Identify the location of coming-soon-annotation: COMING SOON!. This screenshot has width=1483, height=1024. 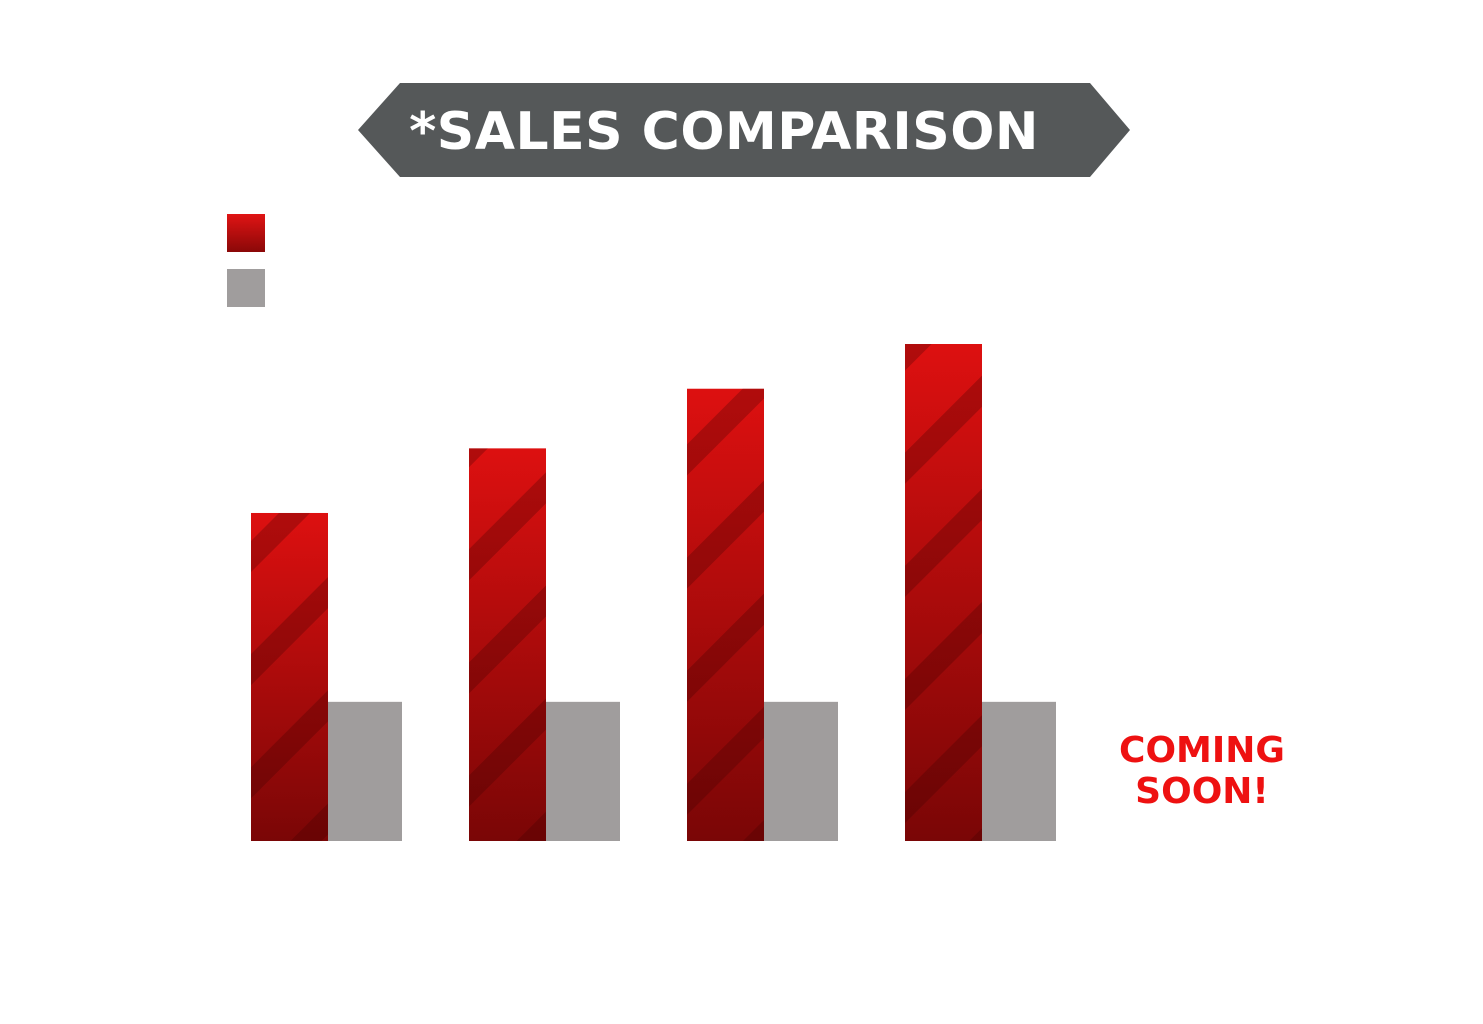
(1202, 771).